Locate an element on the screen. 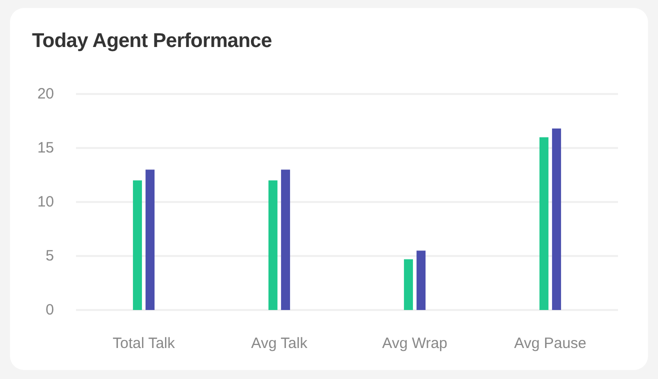 This screenshot has height=379, width=658. chart-title: Today Agent Performance is located at coordinates (152, 41).